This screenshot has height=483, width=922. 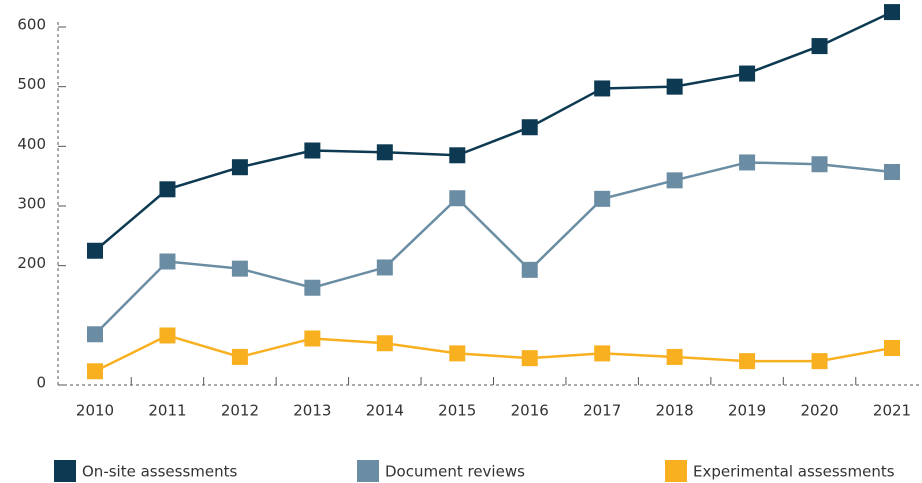 I want to click on x-tick-label: 2021, so click(x=892, y=411).